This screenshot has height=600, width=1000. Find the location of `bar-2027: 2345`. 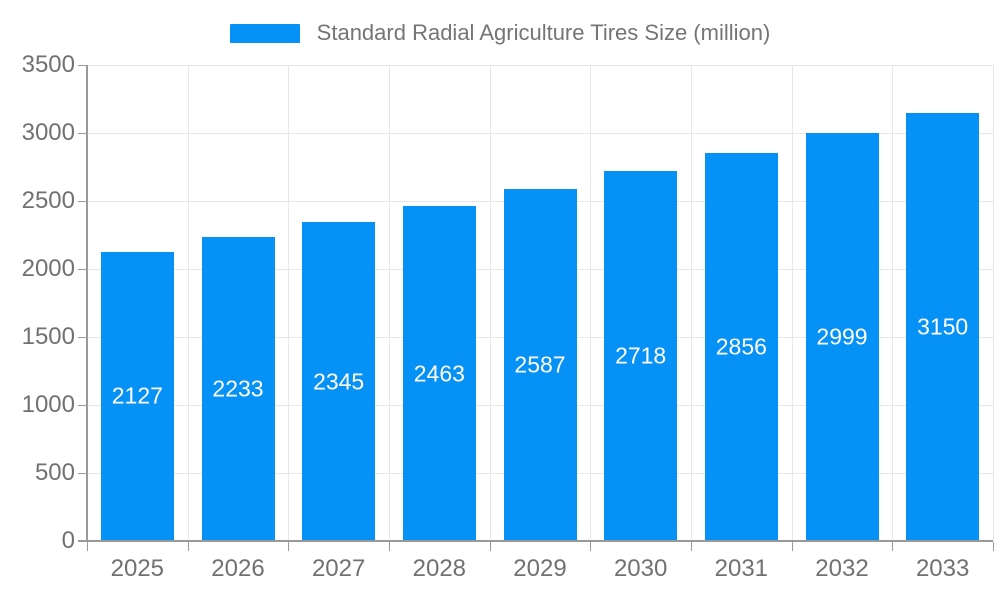

bar-2027: 2345 is located at coordinates (339, 381).